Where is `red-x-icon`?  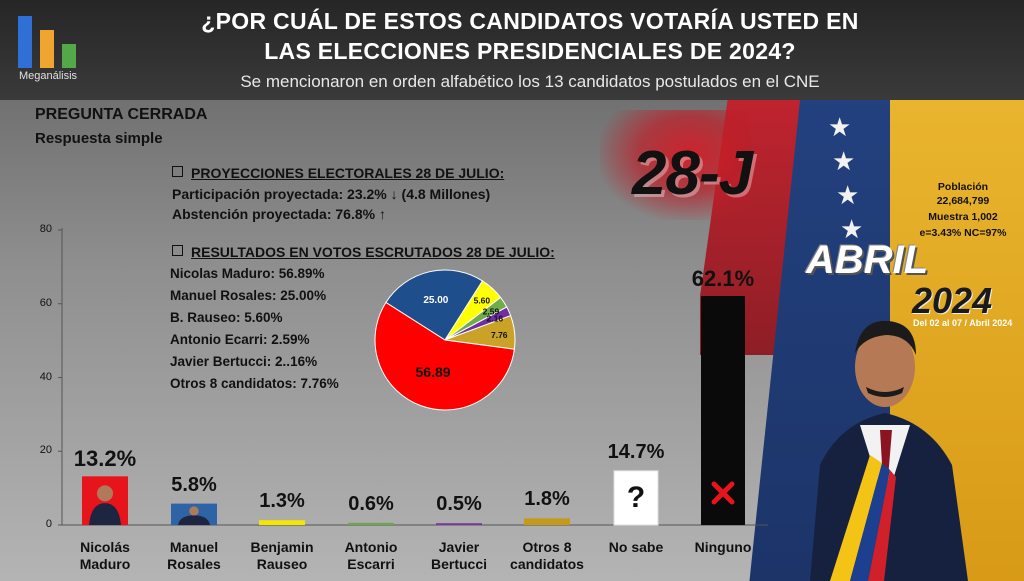
red-x-icon is located at coordinates (723, 493).